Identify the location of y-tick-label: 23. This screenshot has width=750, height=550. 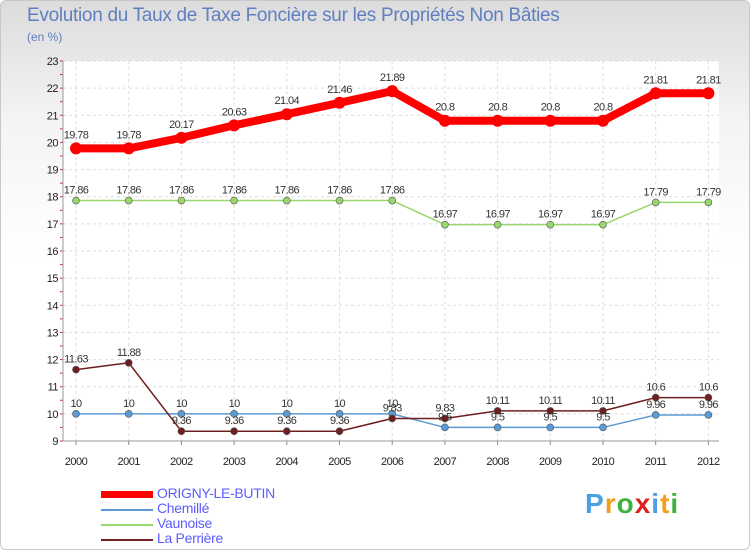
(53, 62).